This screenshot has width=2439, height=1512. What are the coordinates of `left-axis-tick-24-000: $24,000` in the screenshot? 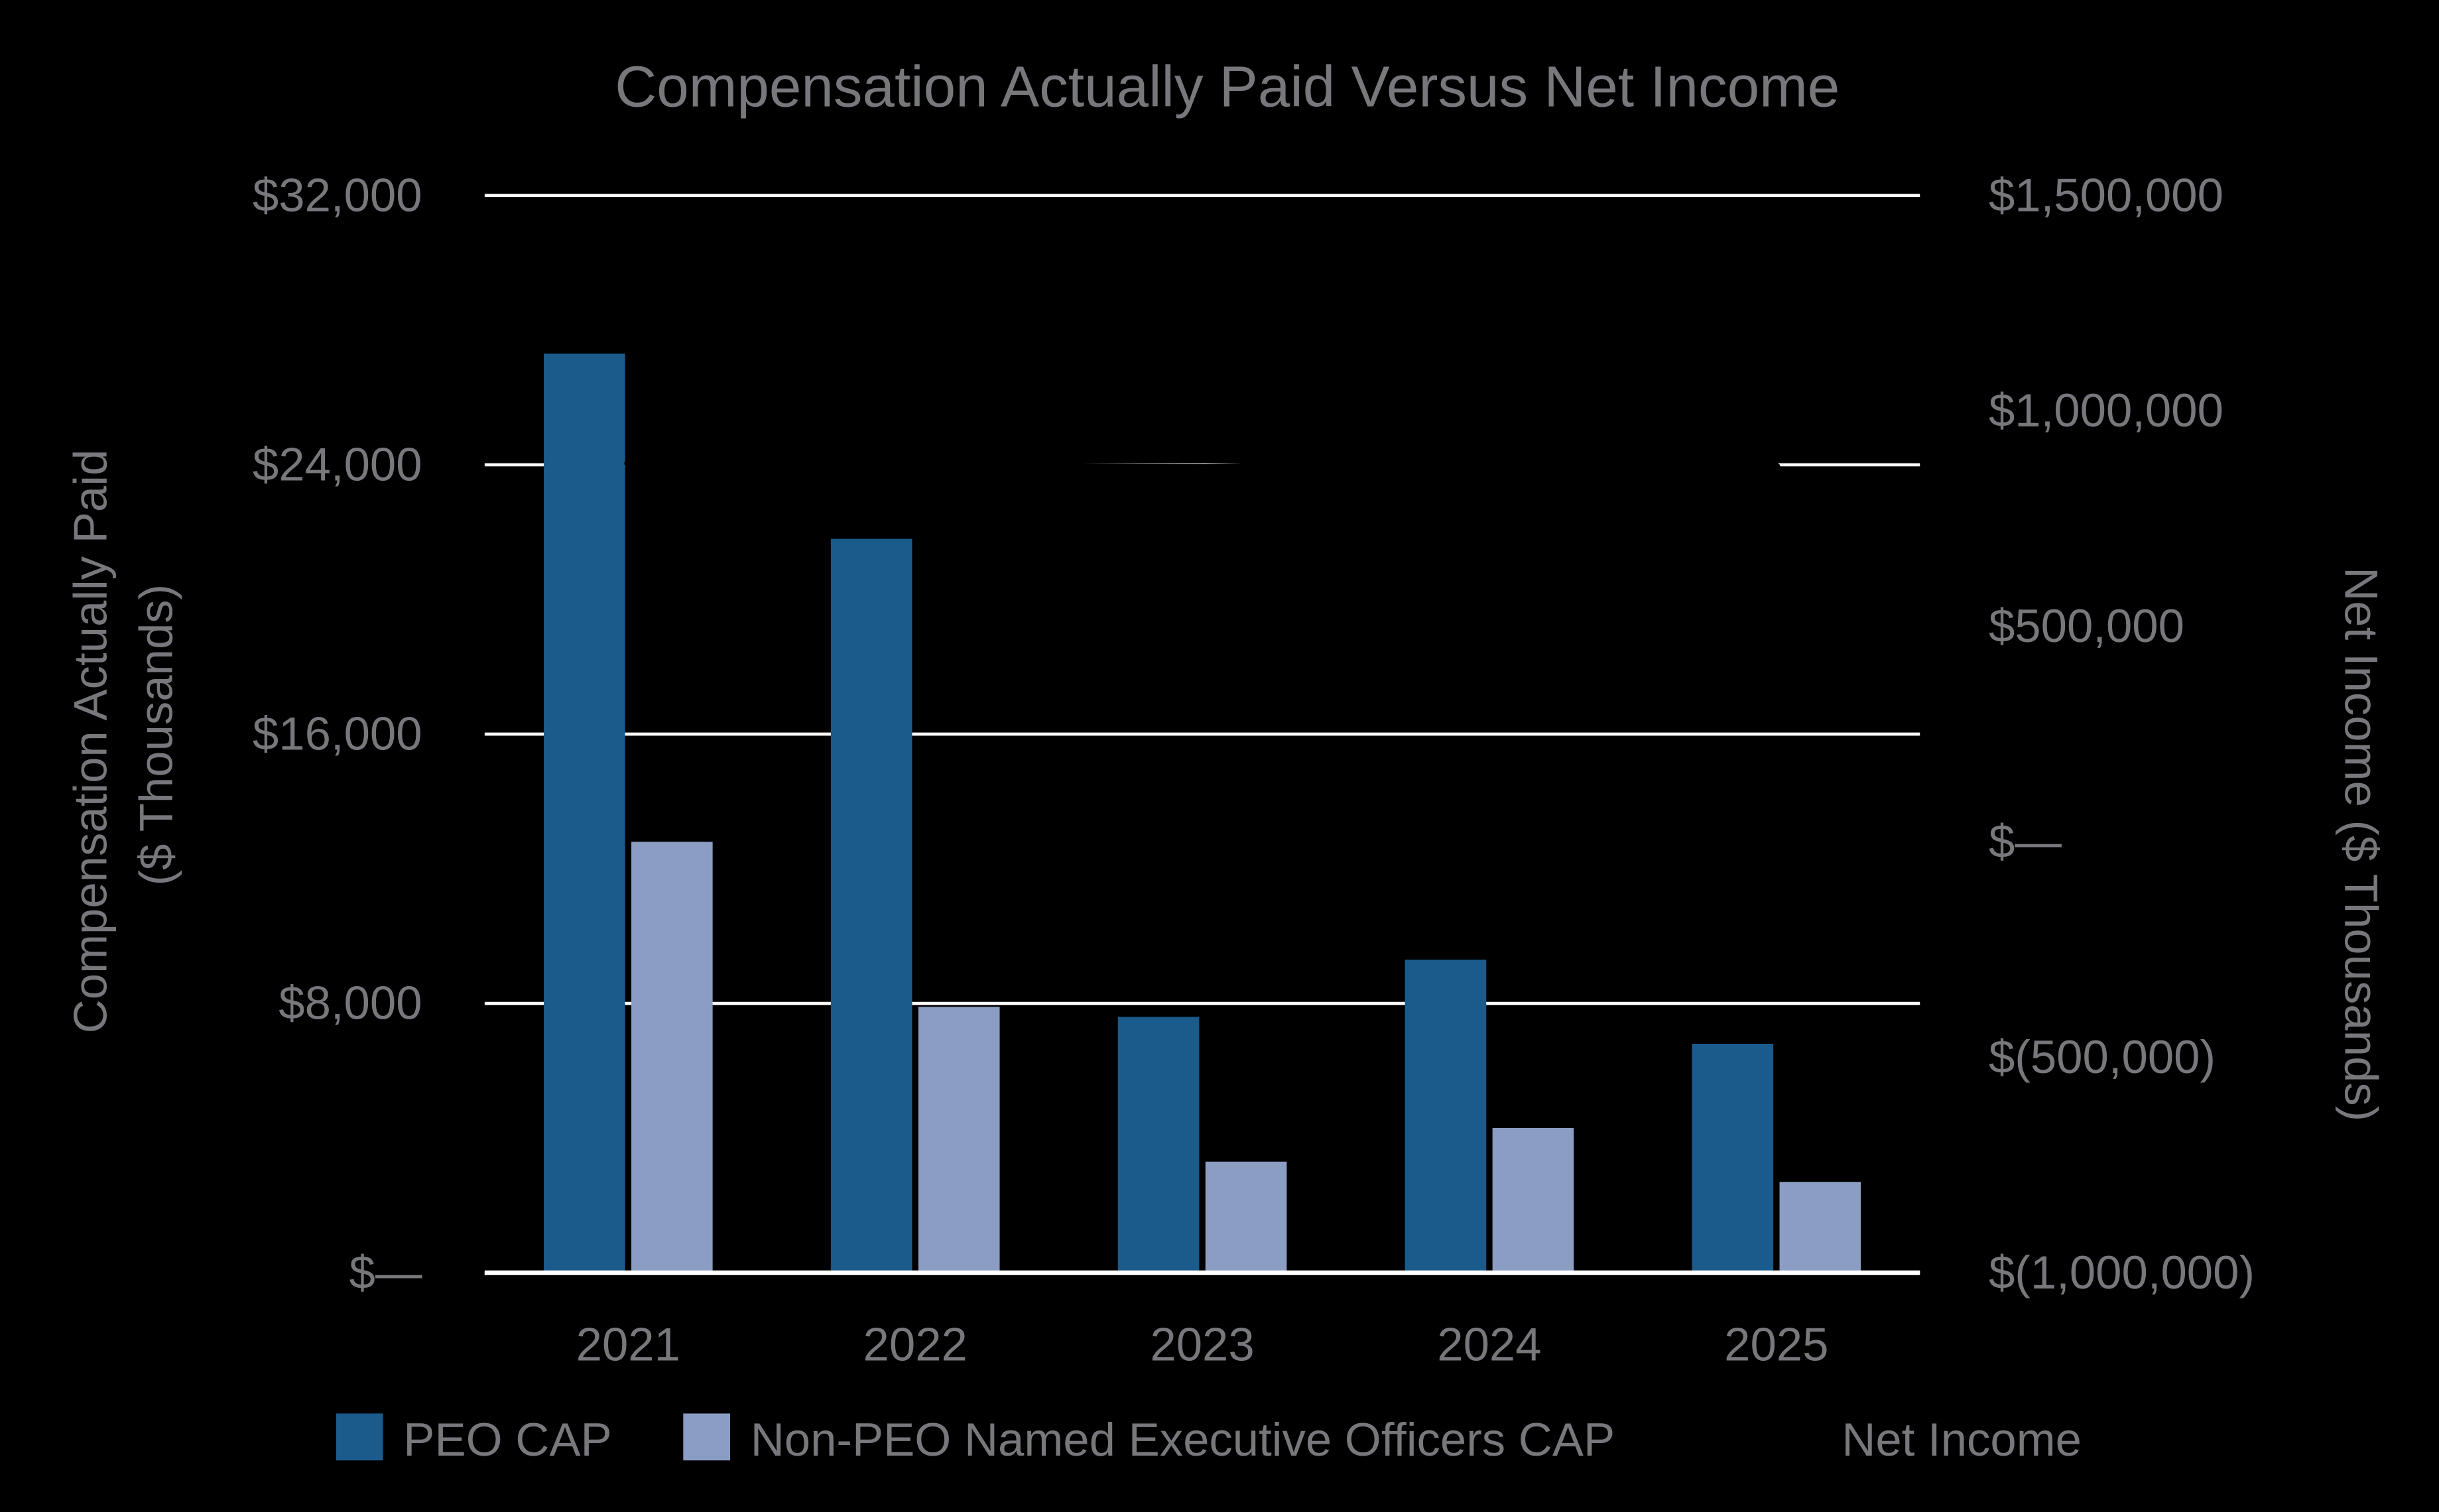 It's located at (337, 464).